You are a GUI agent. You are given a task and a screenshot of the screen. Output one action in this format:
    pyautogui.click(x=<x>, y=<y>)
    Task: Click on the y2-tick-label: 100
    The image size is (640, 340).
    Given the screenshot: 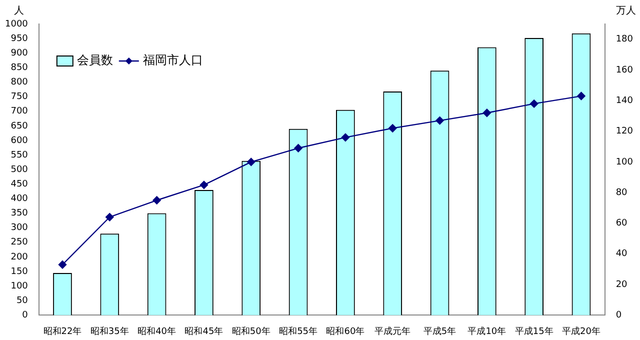 What is the action you would take?
    pyautogui.click(x=625, y=162)
    